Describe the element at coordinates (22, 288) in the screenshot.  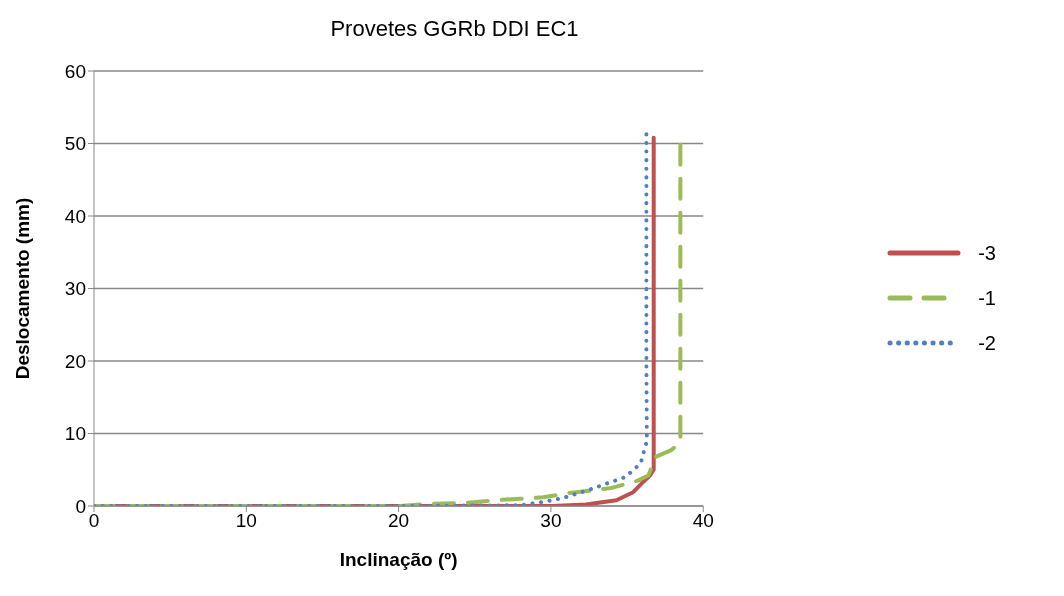
I see `y-axis-title: Deslocamento (mm)` at that location.